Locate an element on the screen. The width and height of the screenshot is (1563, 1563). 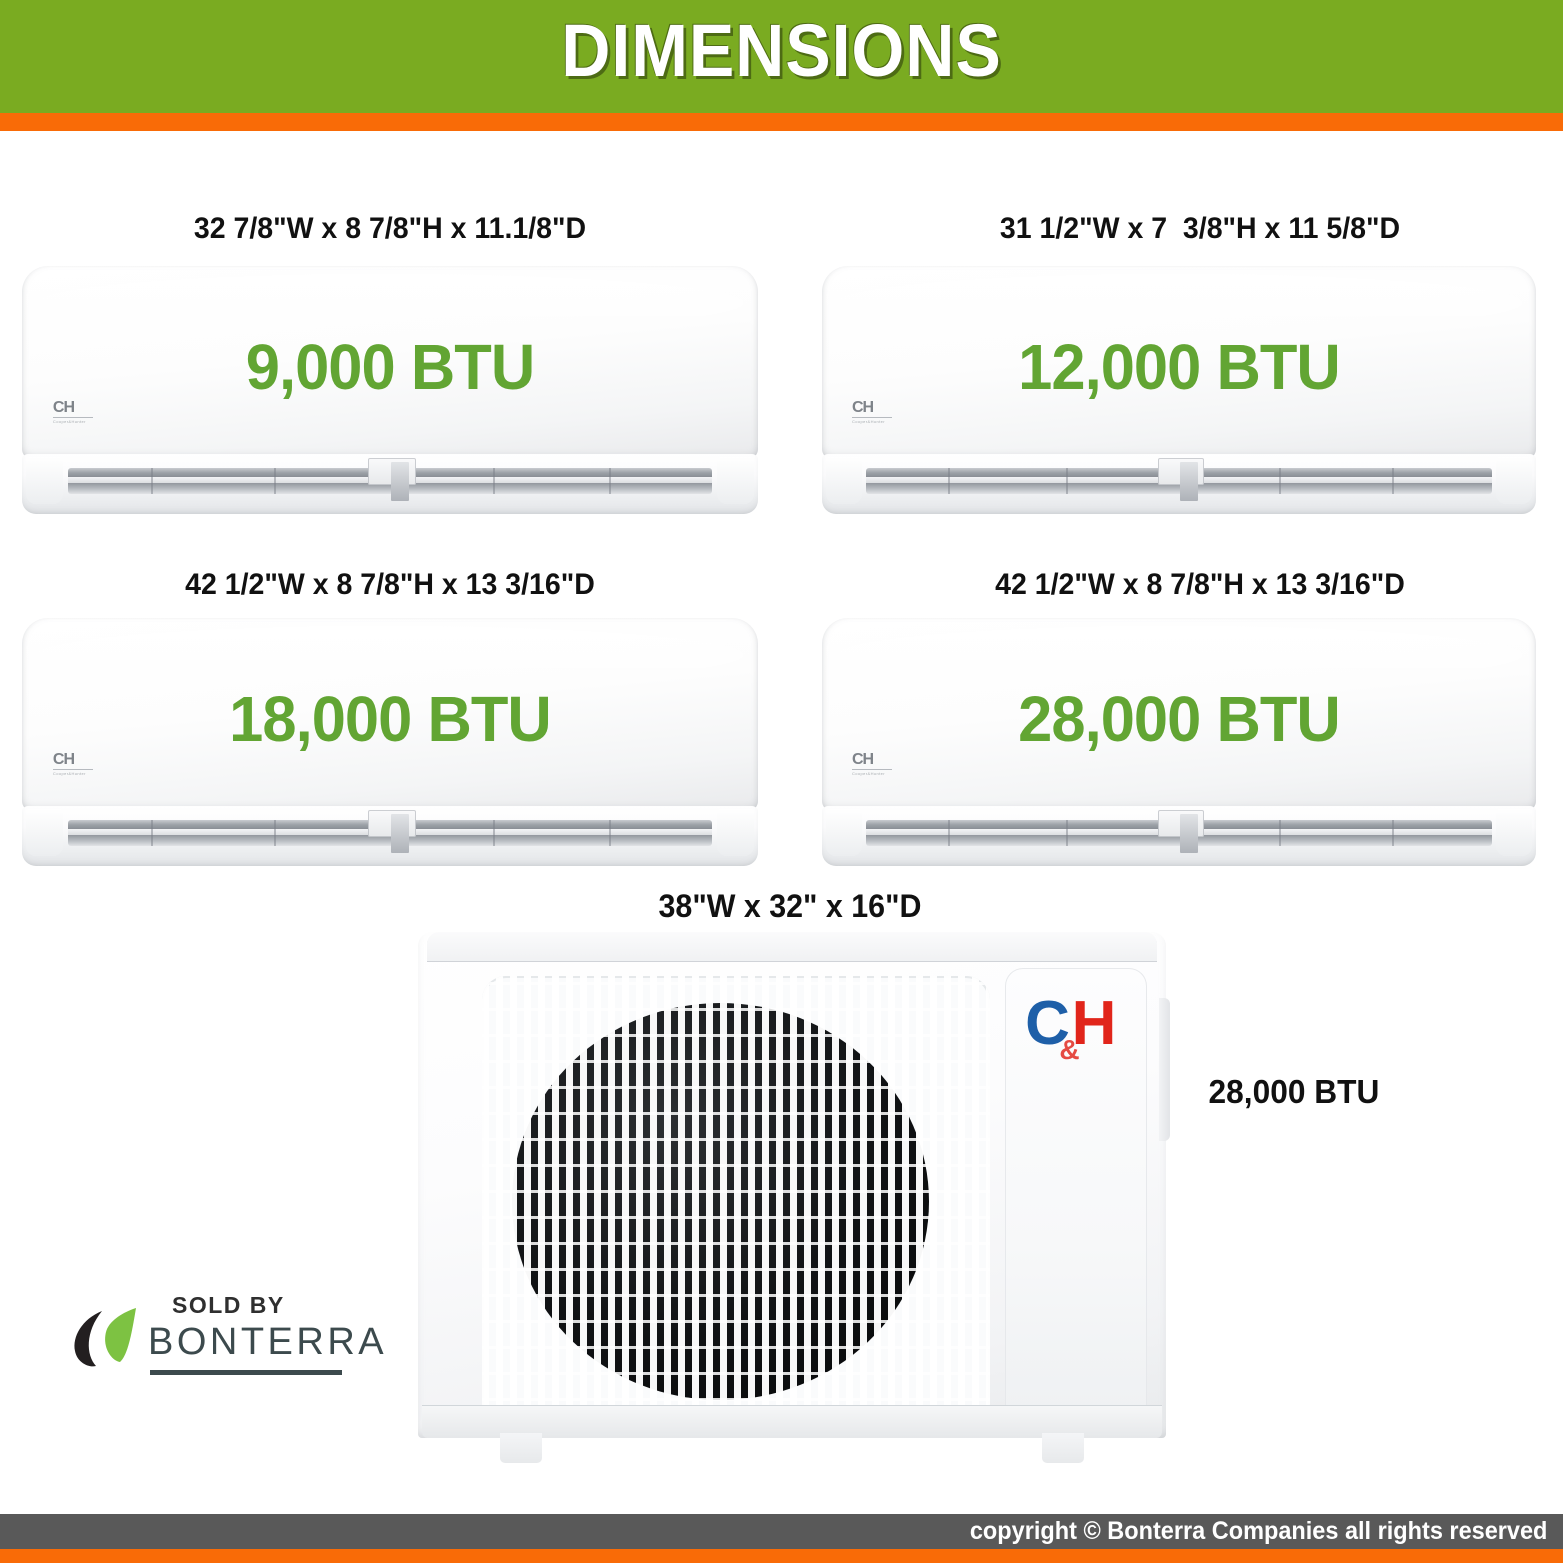
indoor-unit-btu-label: 28,000 BTU is located at coordinates (1179, 718).